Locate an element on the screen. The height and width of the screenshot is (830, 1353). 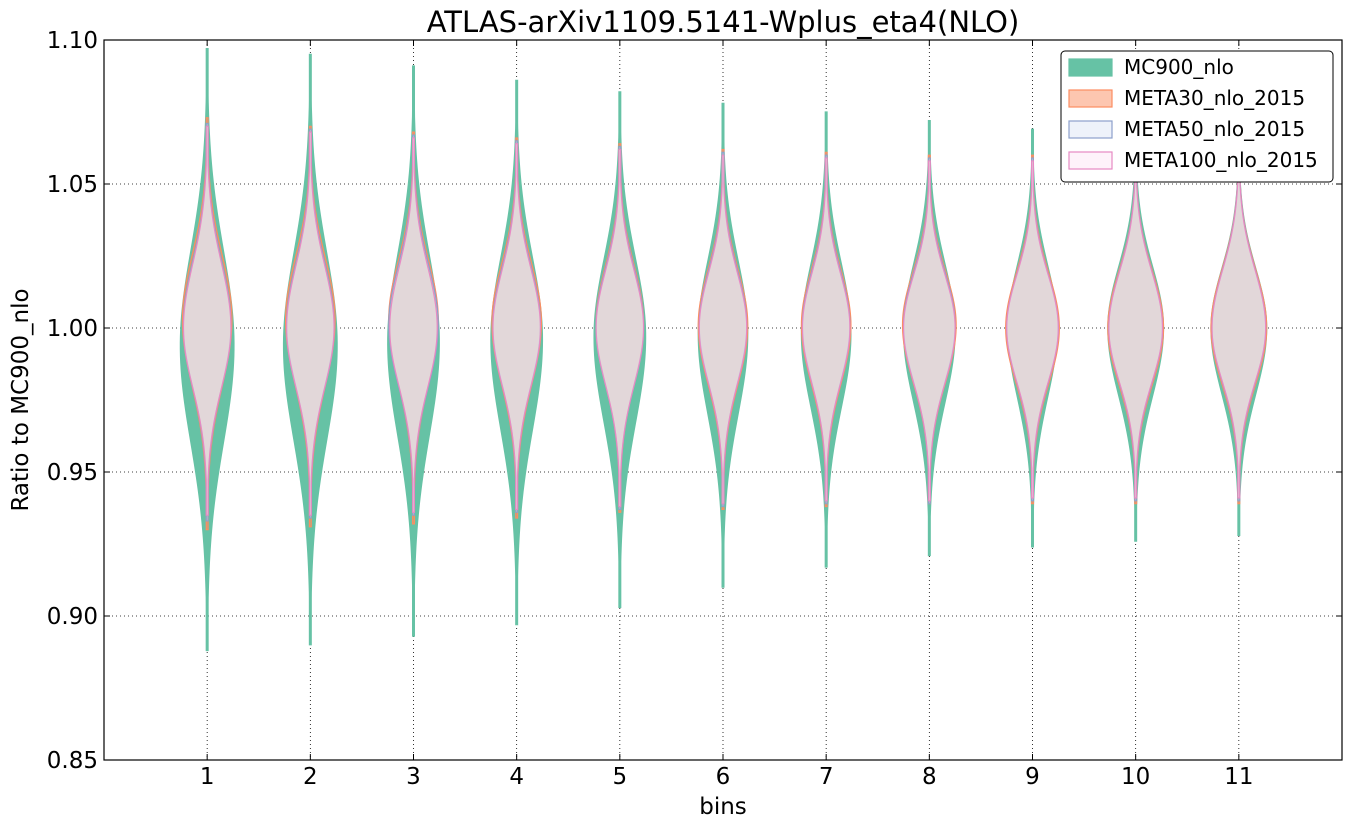
x-axis-label: bins is located at coordinates (723, 807).